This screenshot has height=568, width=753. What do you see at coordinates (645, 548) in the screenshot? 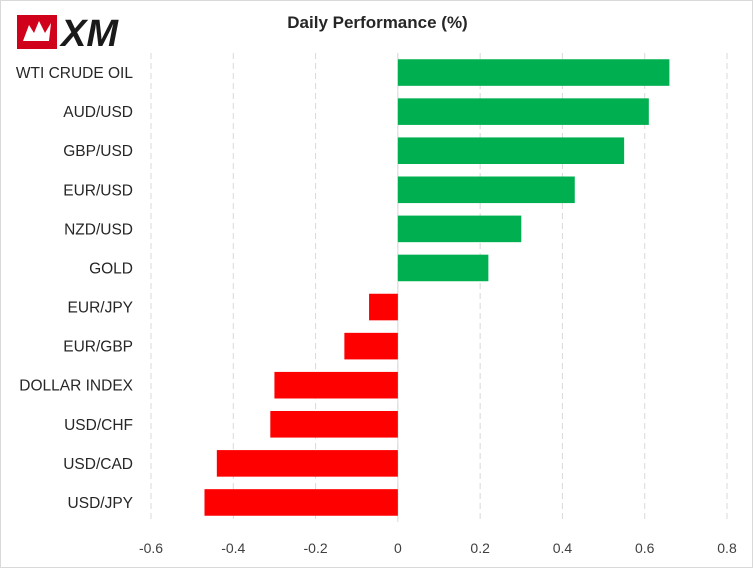
I see `x-tick-label: 0.6` at bounding box center [645, 548].